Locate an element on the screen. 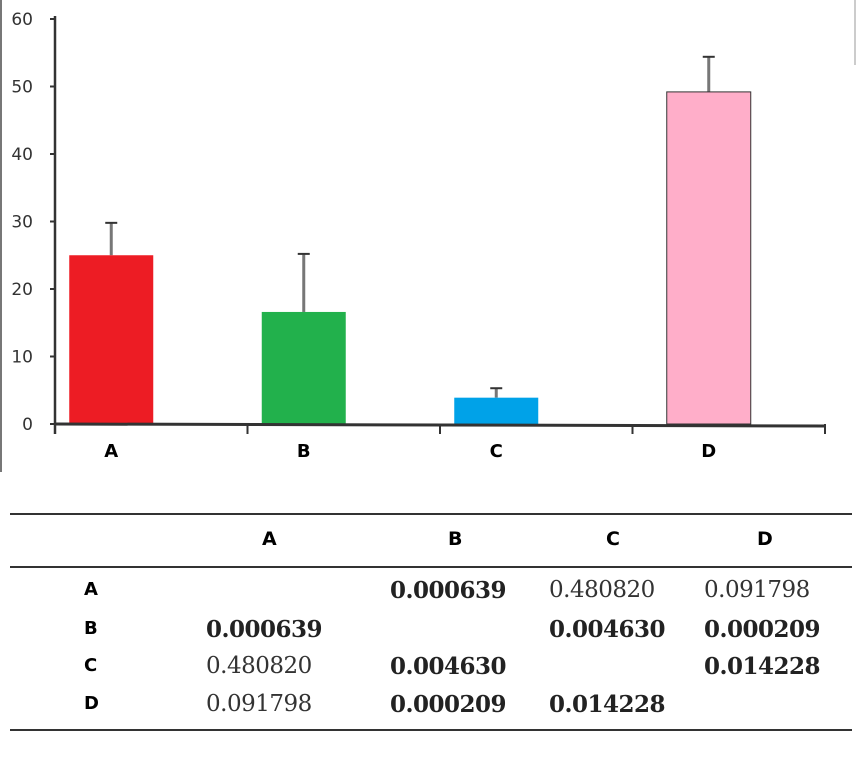 The image size is (863, 779). y-tick-label: 40 is located at coordinates (22, 155).